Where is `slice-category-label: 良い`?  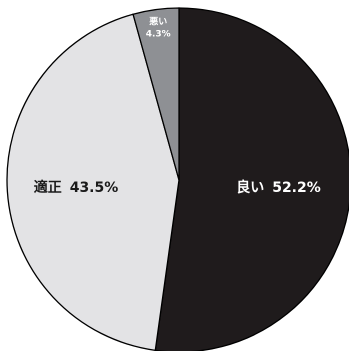 slice-category-label: 良い is located at coordinates (250, 187).